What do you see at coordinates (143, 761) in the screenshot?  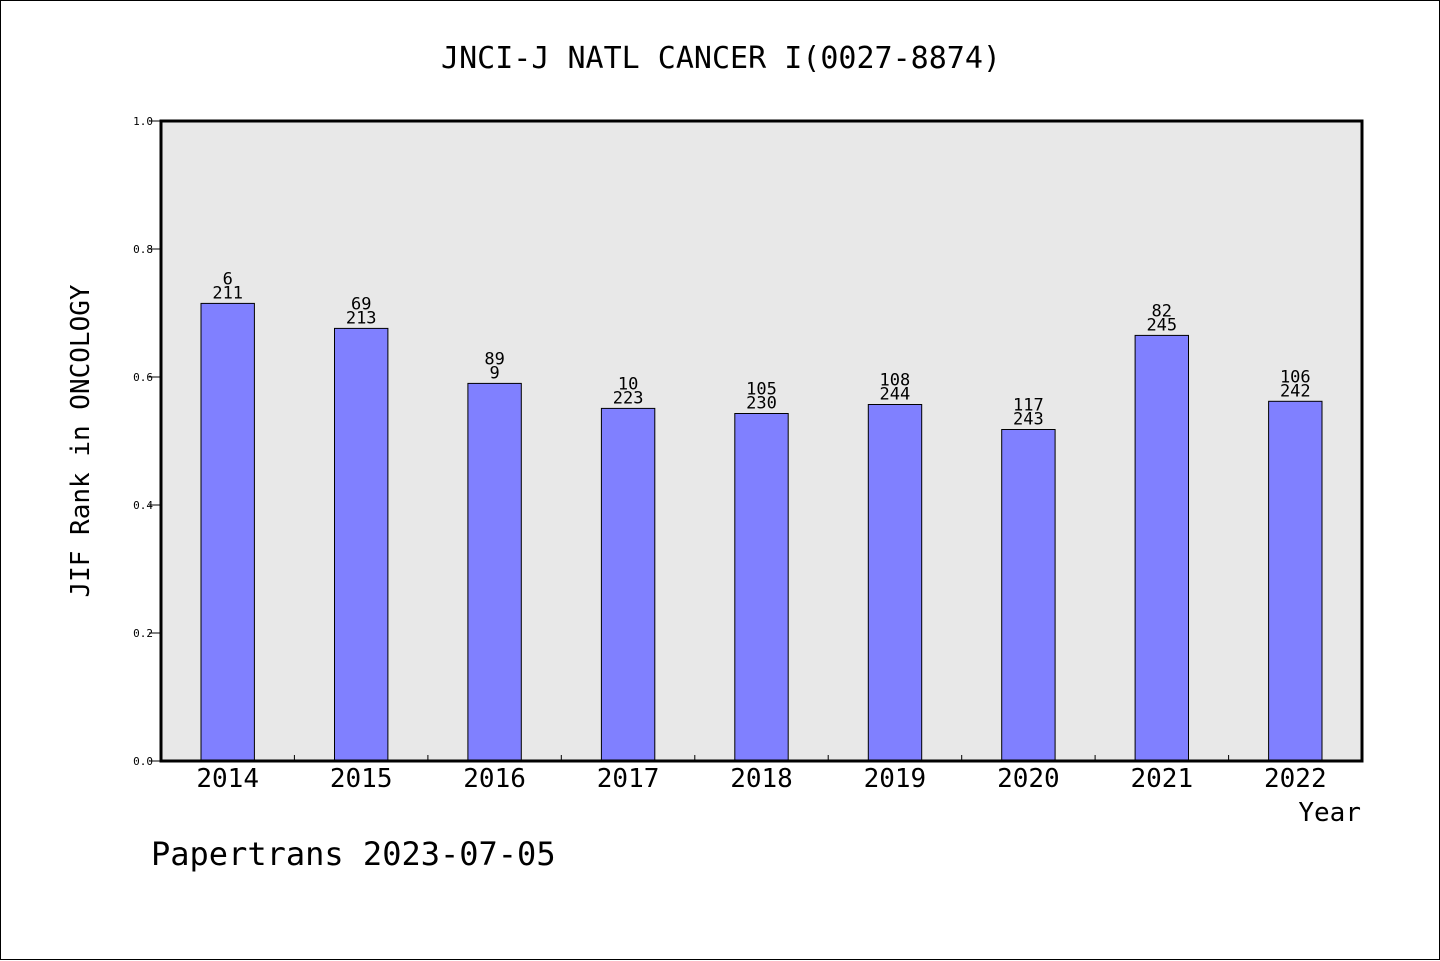 I see `y-tick-label-0.0: 0.0` at bounding box center [143, 761].